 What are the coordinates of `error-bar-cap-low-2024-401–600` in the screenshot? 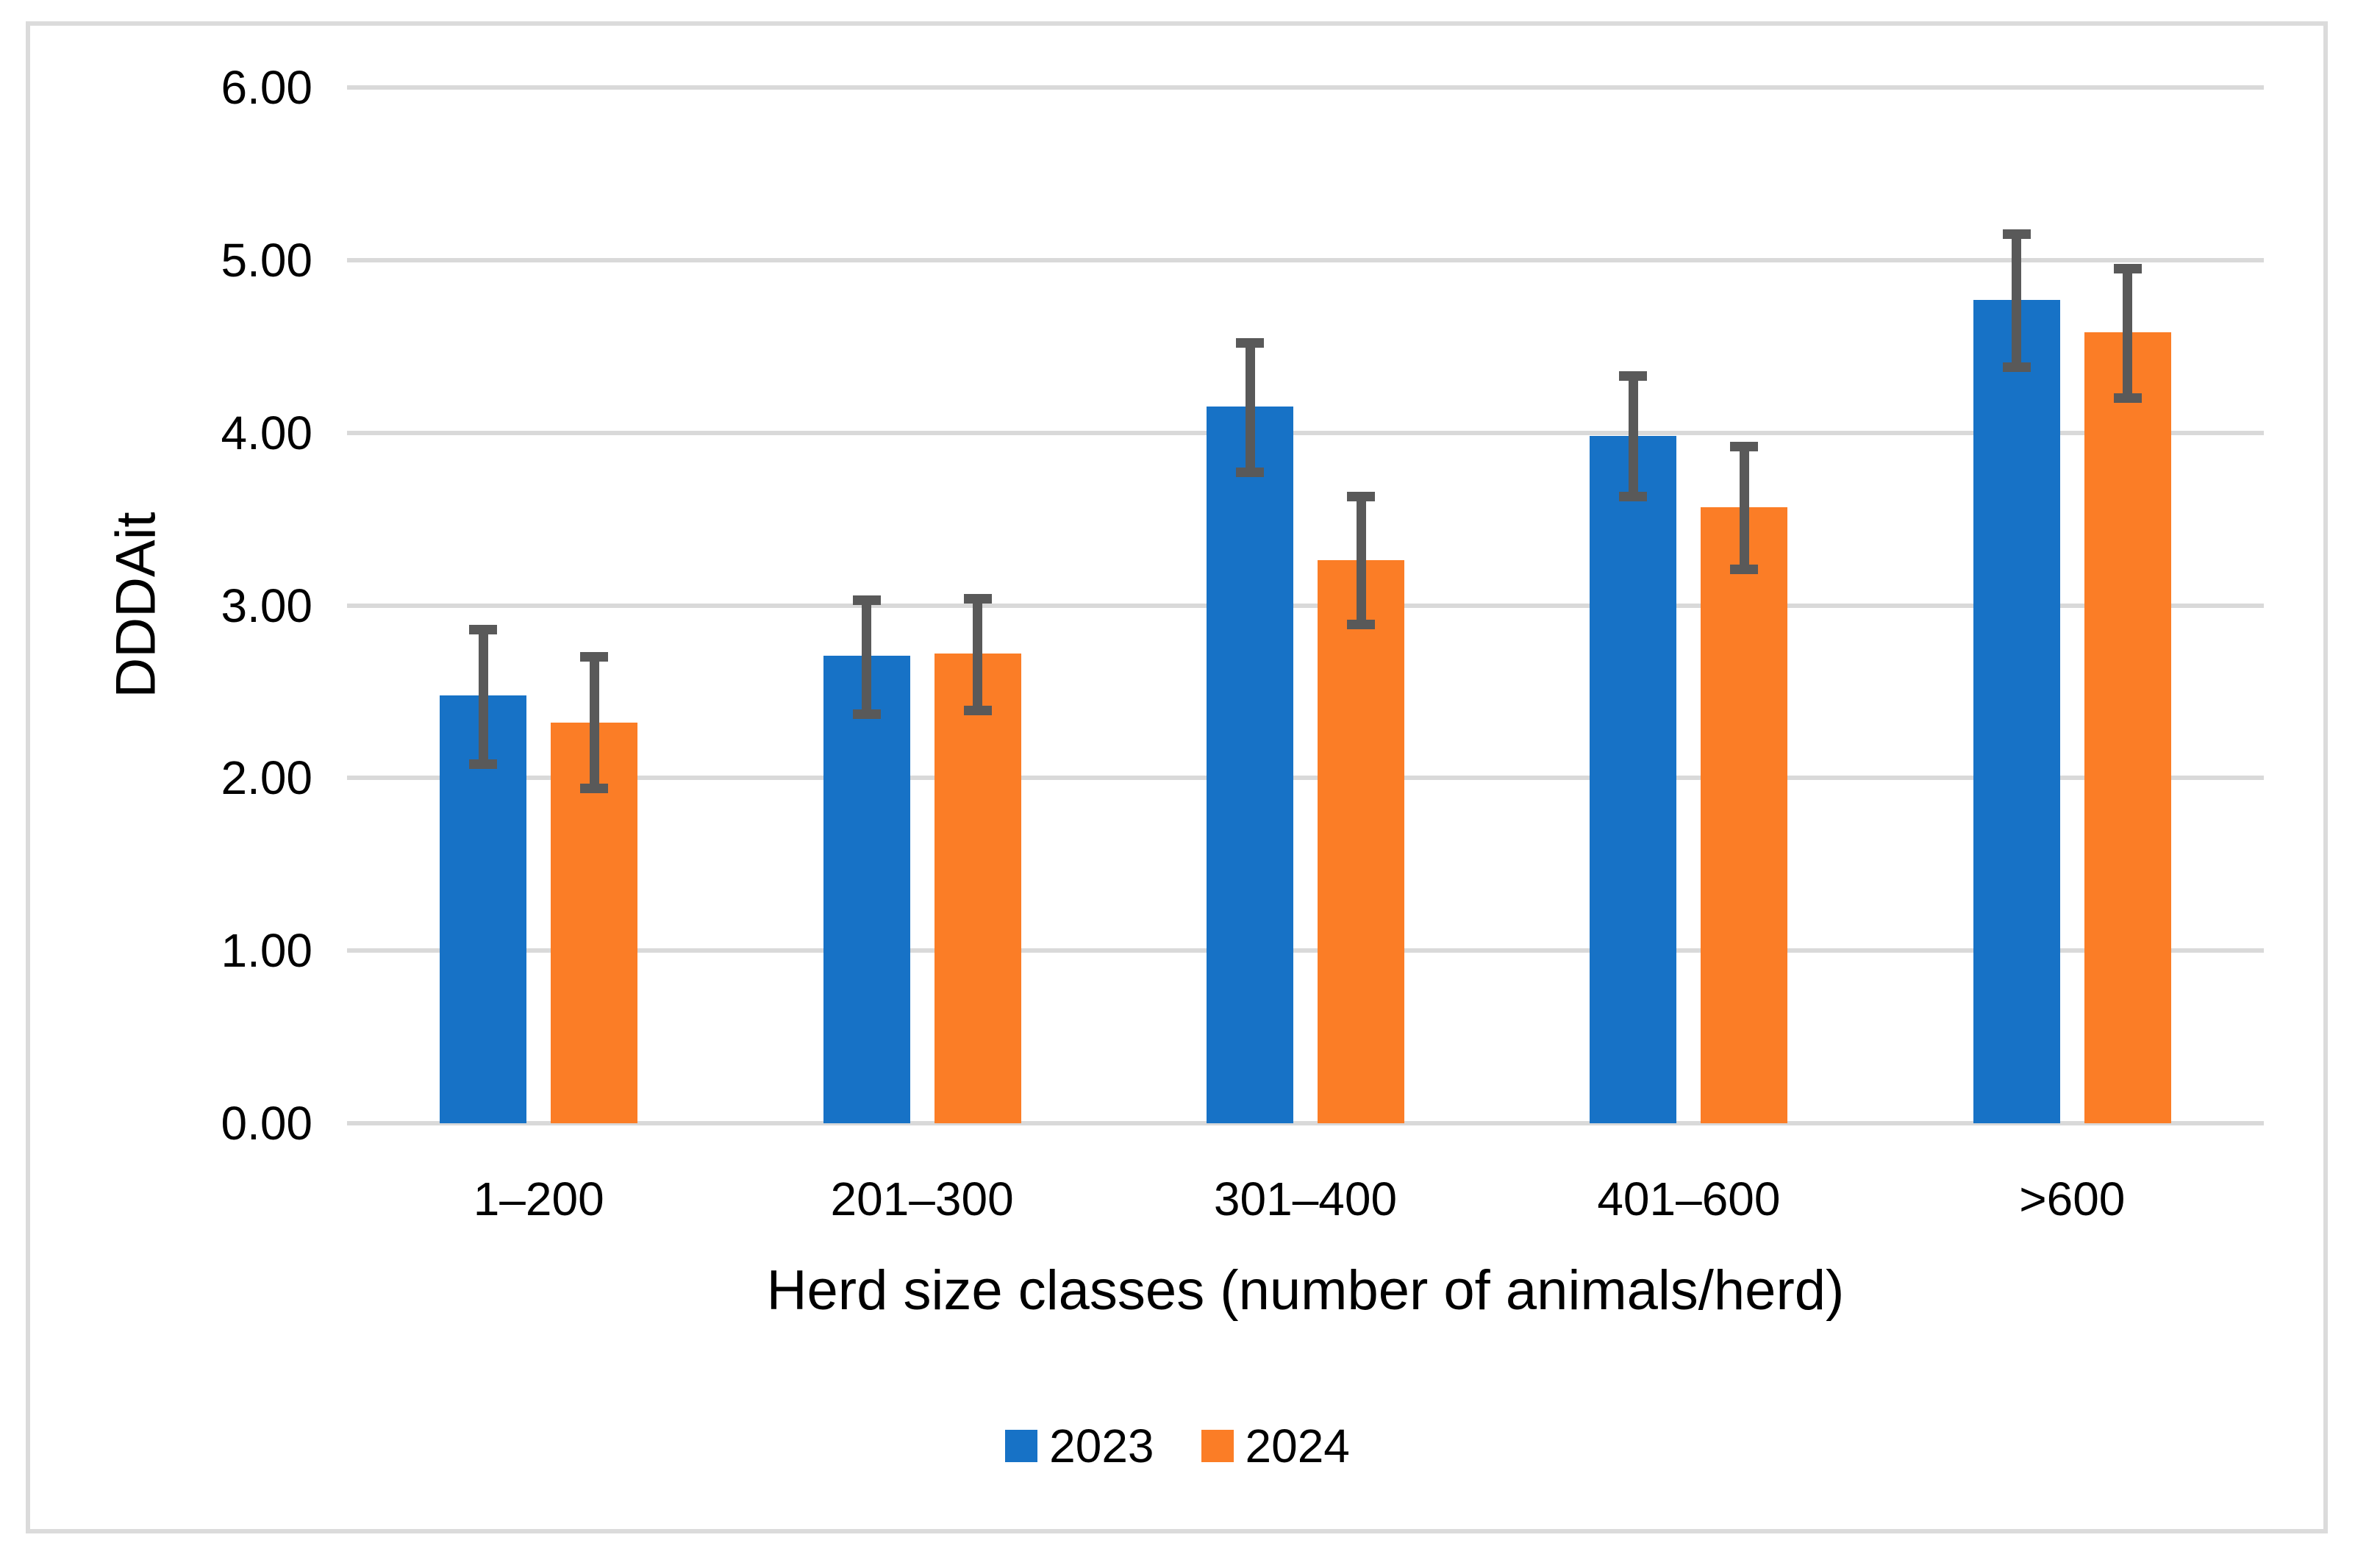 It's located at (1744, 569).